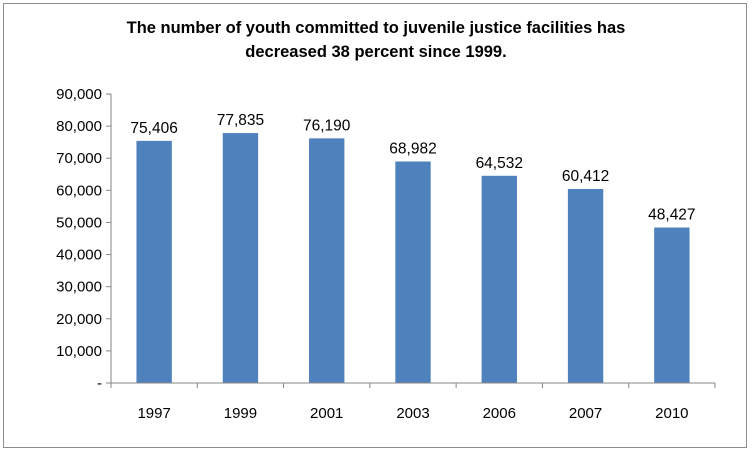  What do you see at coordinates (413, 402) in the screenshot?
I see `x-axis-ticks: 1997 1999 2001 2003 2006 2007 2010` at bounding box center [413, 402].